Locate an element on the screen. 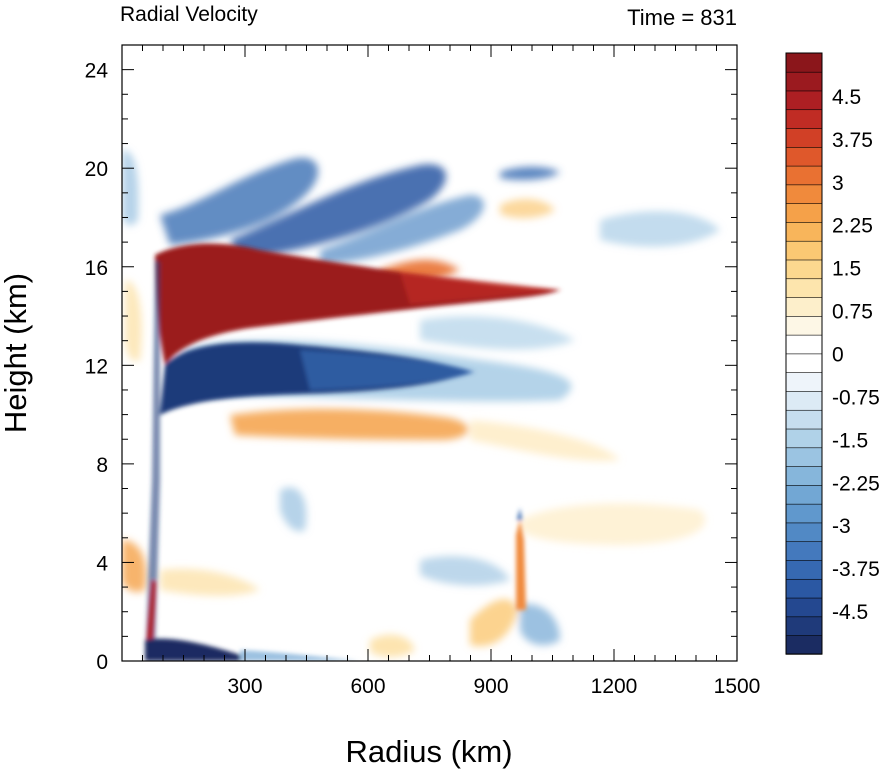  y-tick-label: 12 is located at coordinates (96, 366).